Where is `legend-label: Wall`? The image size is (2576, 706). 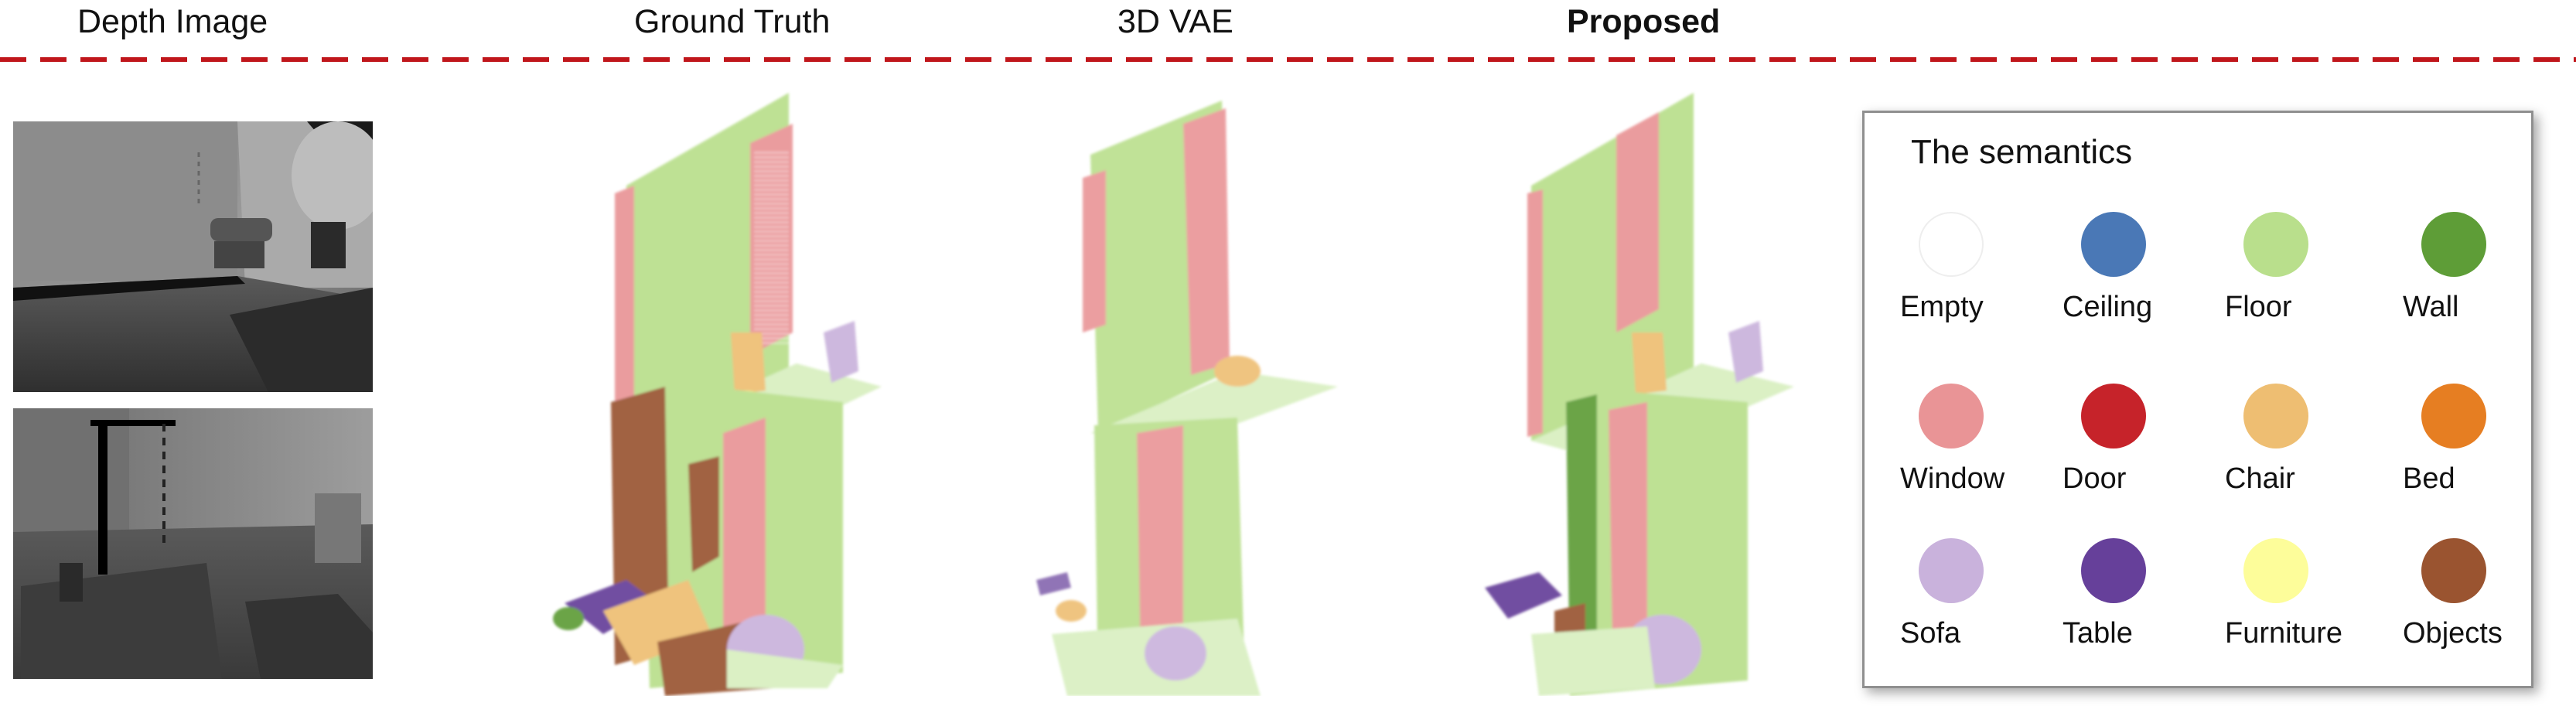
legend-label: Wall is located at coordinates (2431, 307).